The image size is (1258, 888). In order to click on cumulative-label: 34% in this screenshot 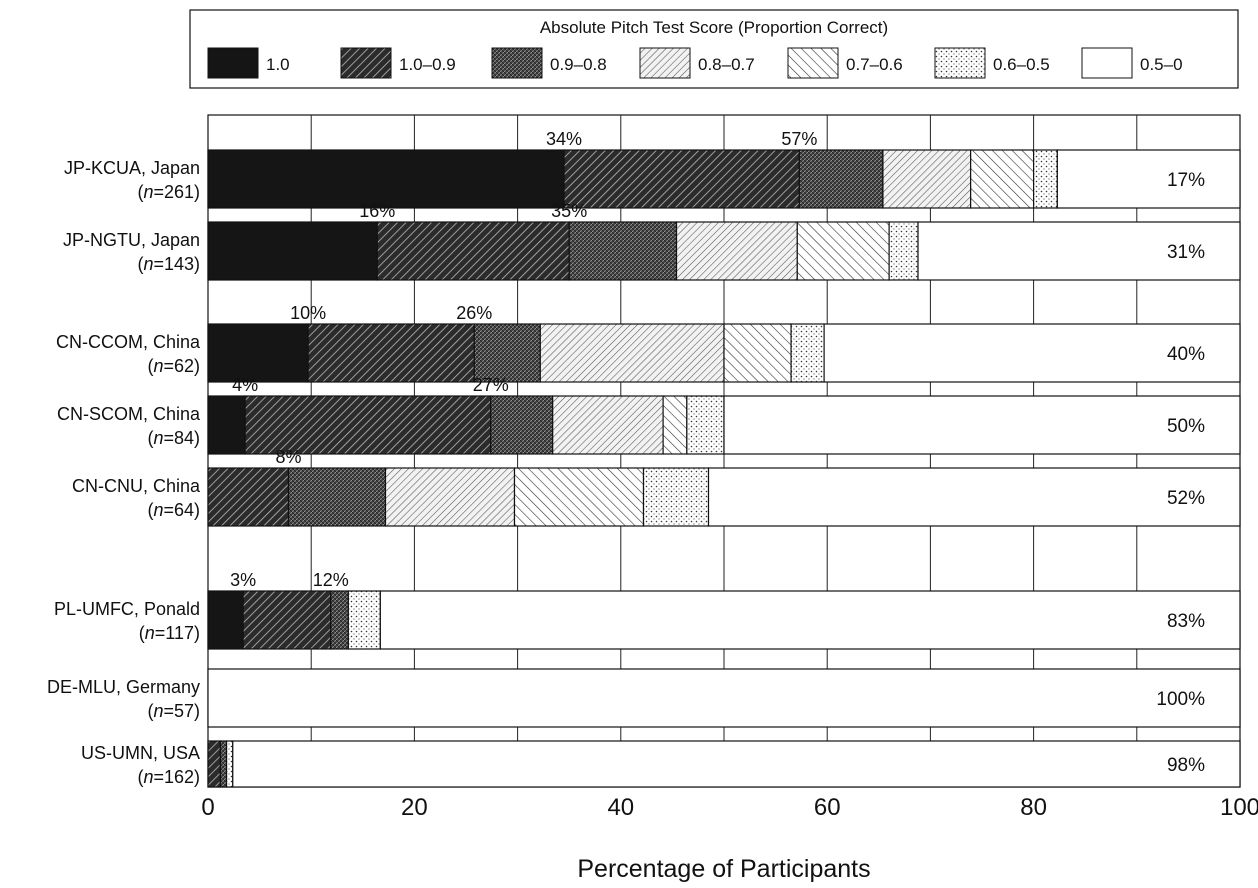, I will do `click(564, 139)`.